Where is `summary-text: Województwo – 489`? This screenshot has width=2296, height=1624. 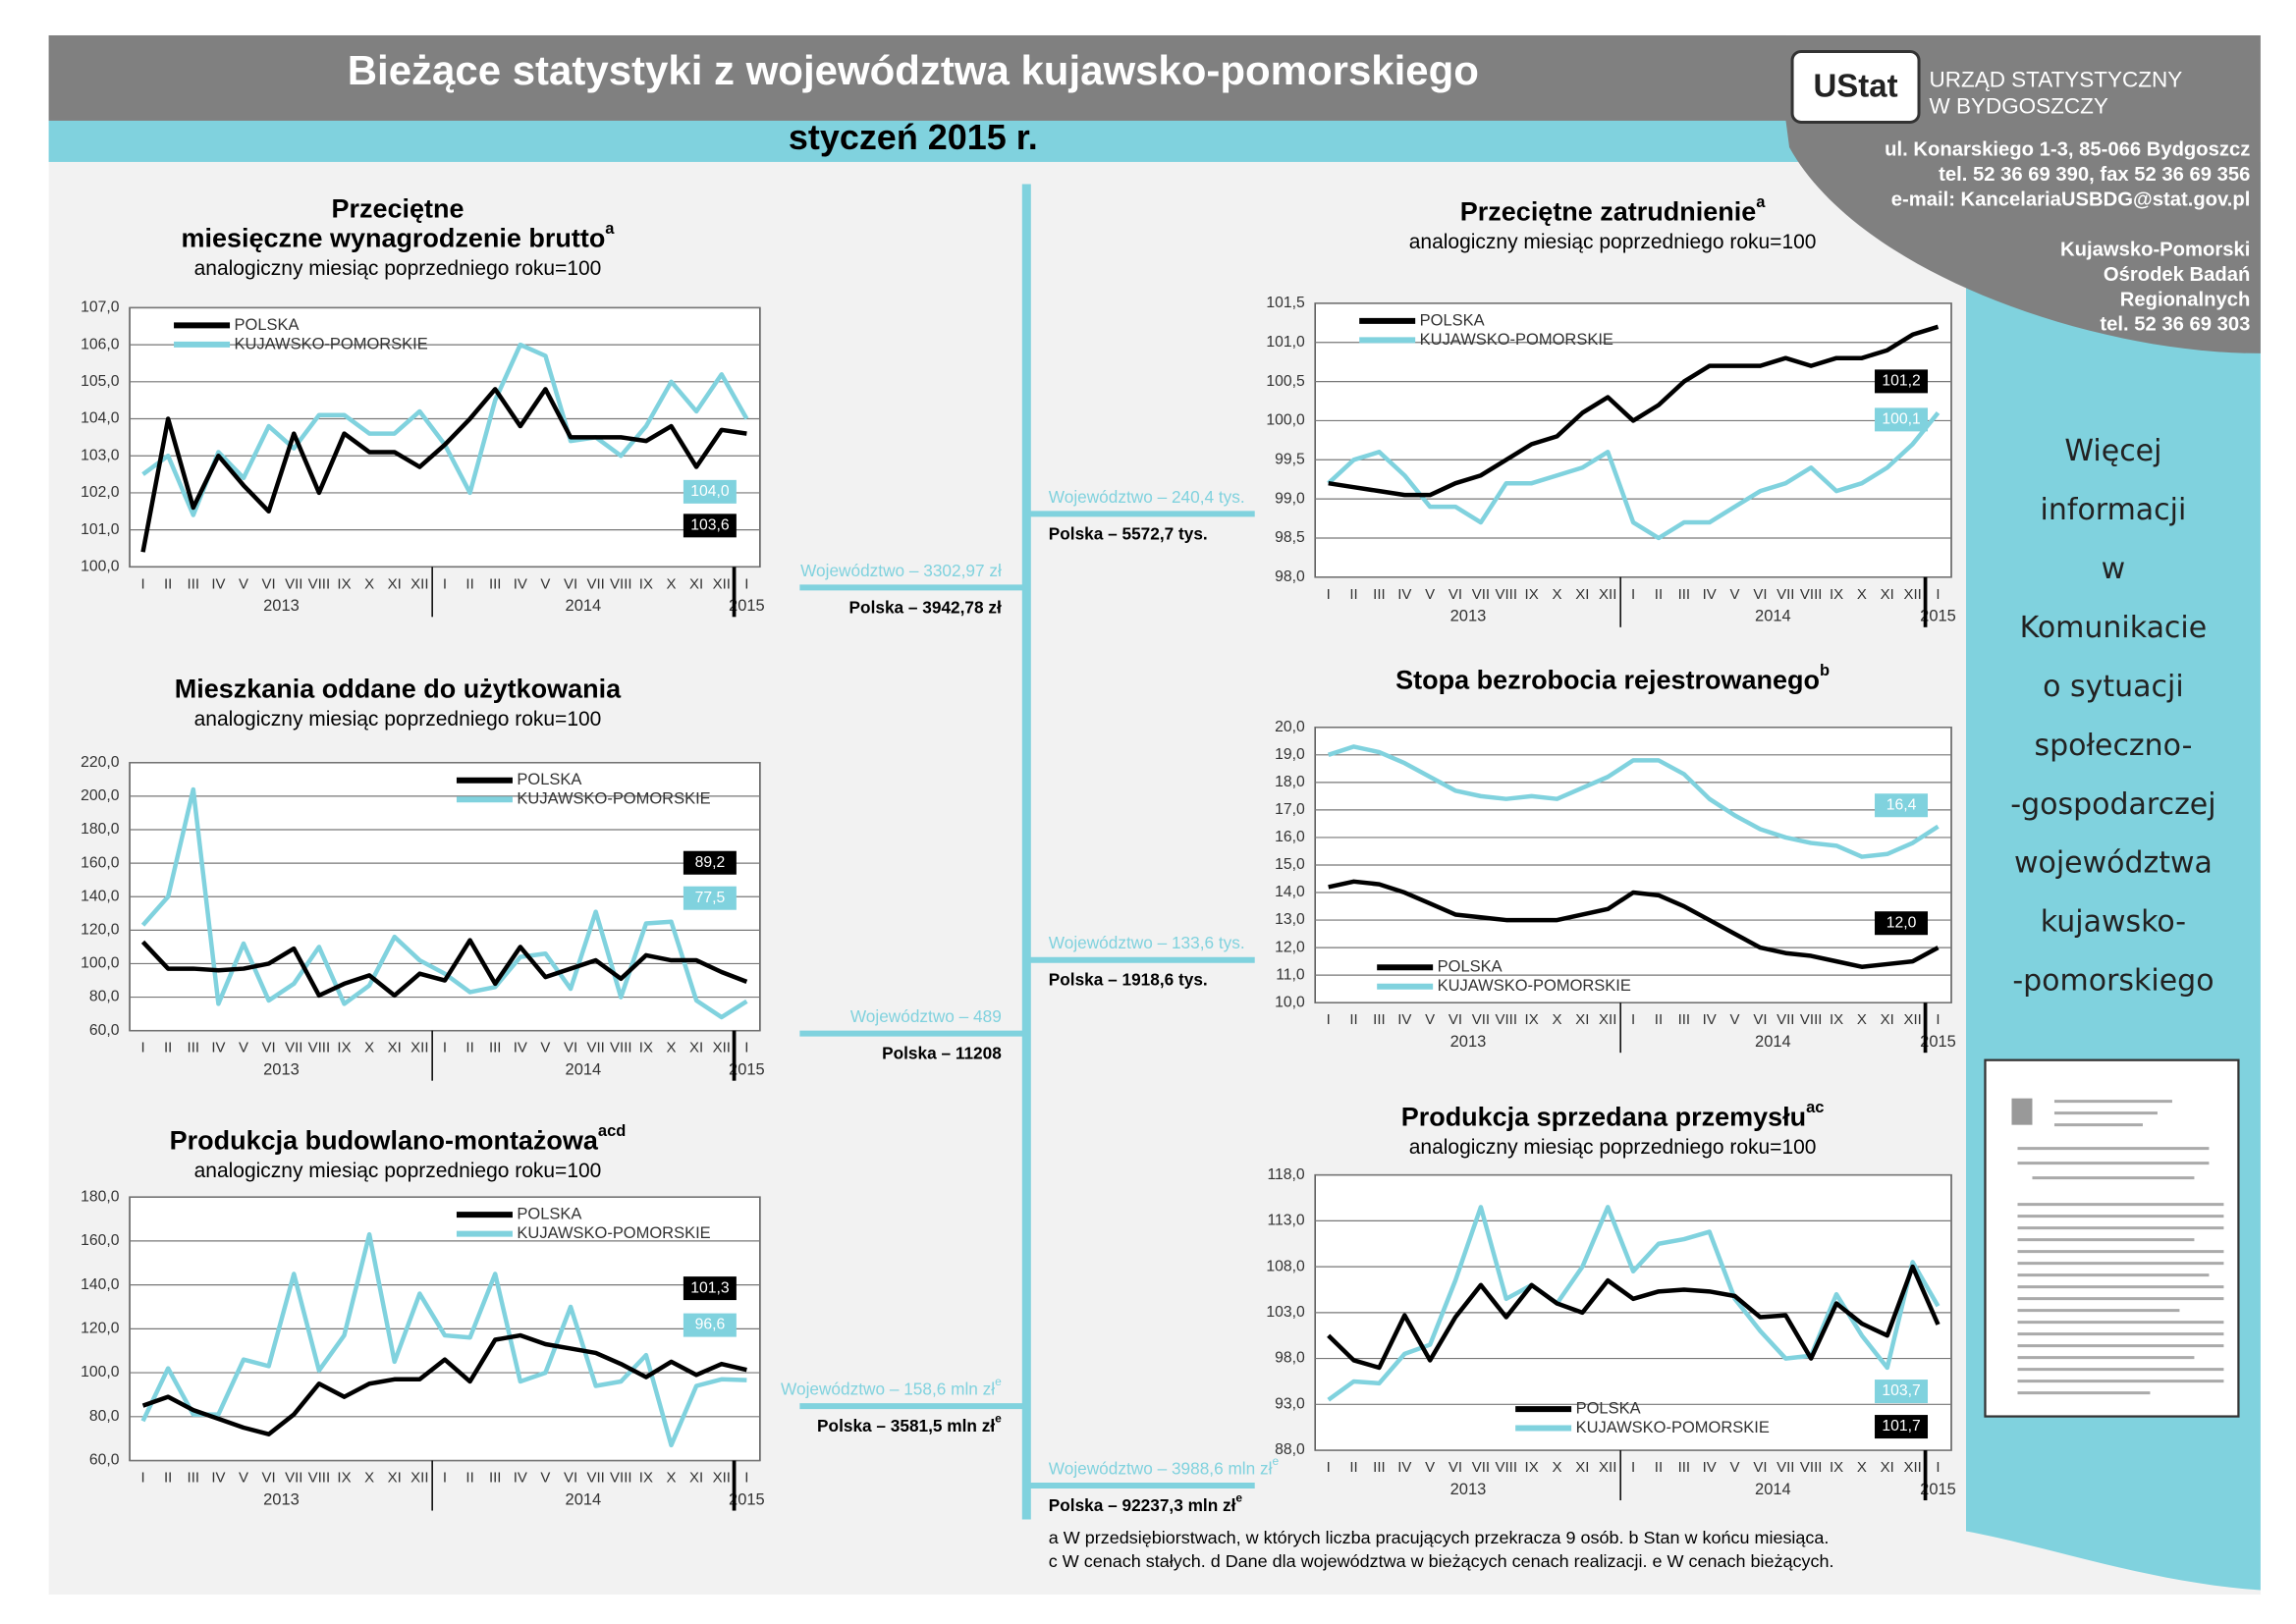 summary-text: Województwo – 489 is located at coordinates (926, 1016).